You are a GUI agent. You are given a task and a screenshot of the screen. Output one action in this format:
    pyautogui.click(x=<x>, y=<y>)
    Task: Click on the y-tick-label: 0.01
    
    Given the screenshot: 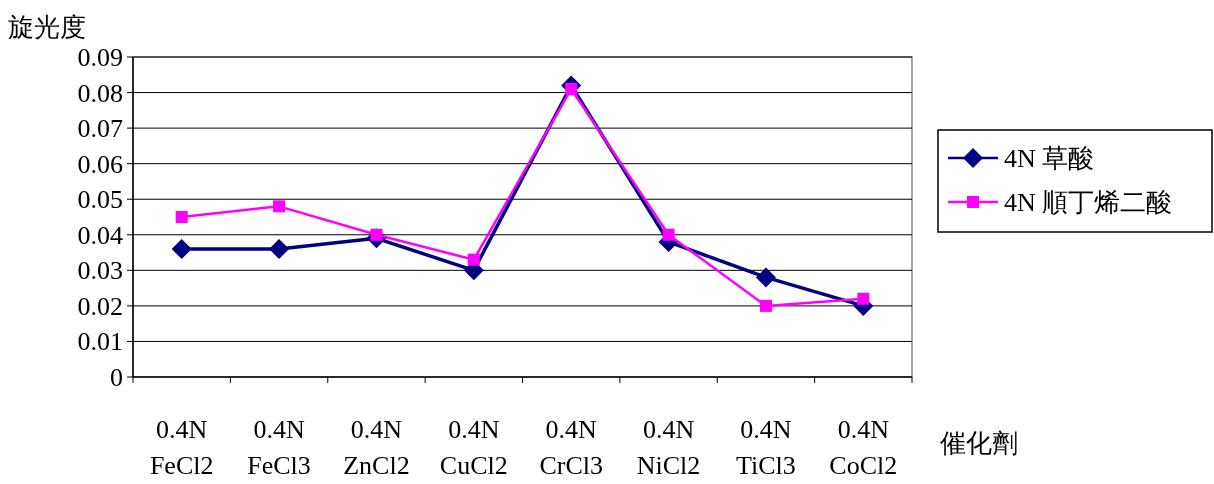 What is the action you would take?
    pyautogui.click(x=100, y=342)
    